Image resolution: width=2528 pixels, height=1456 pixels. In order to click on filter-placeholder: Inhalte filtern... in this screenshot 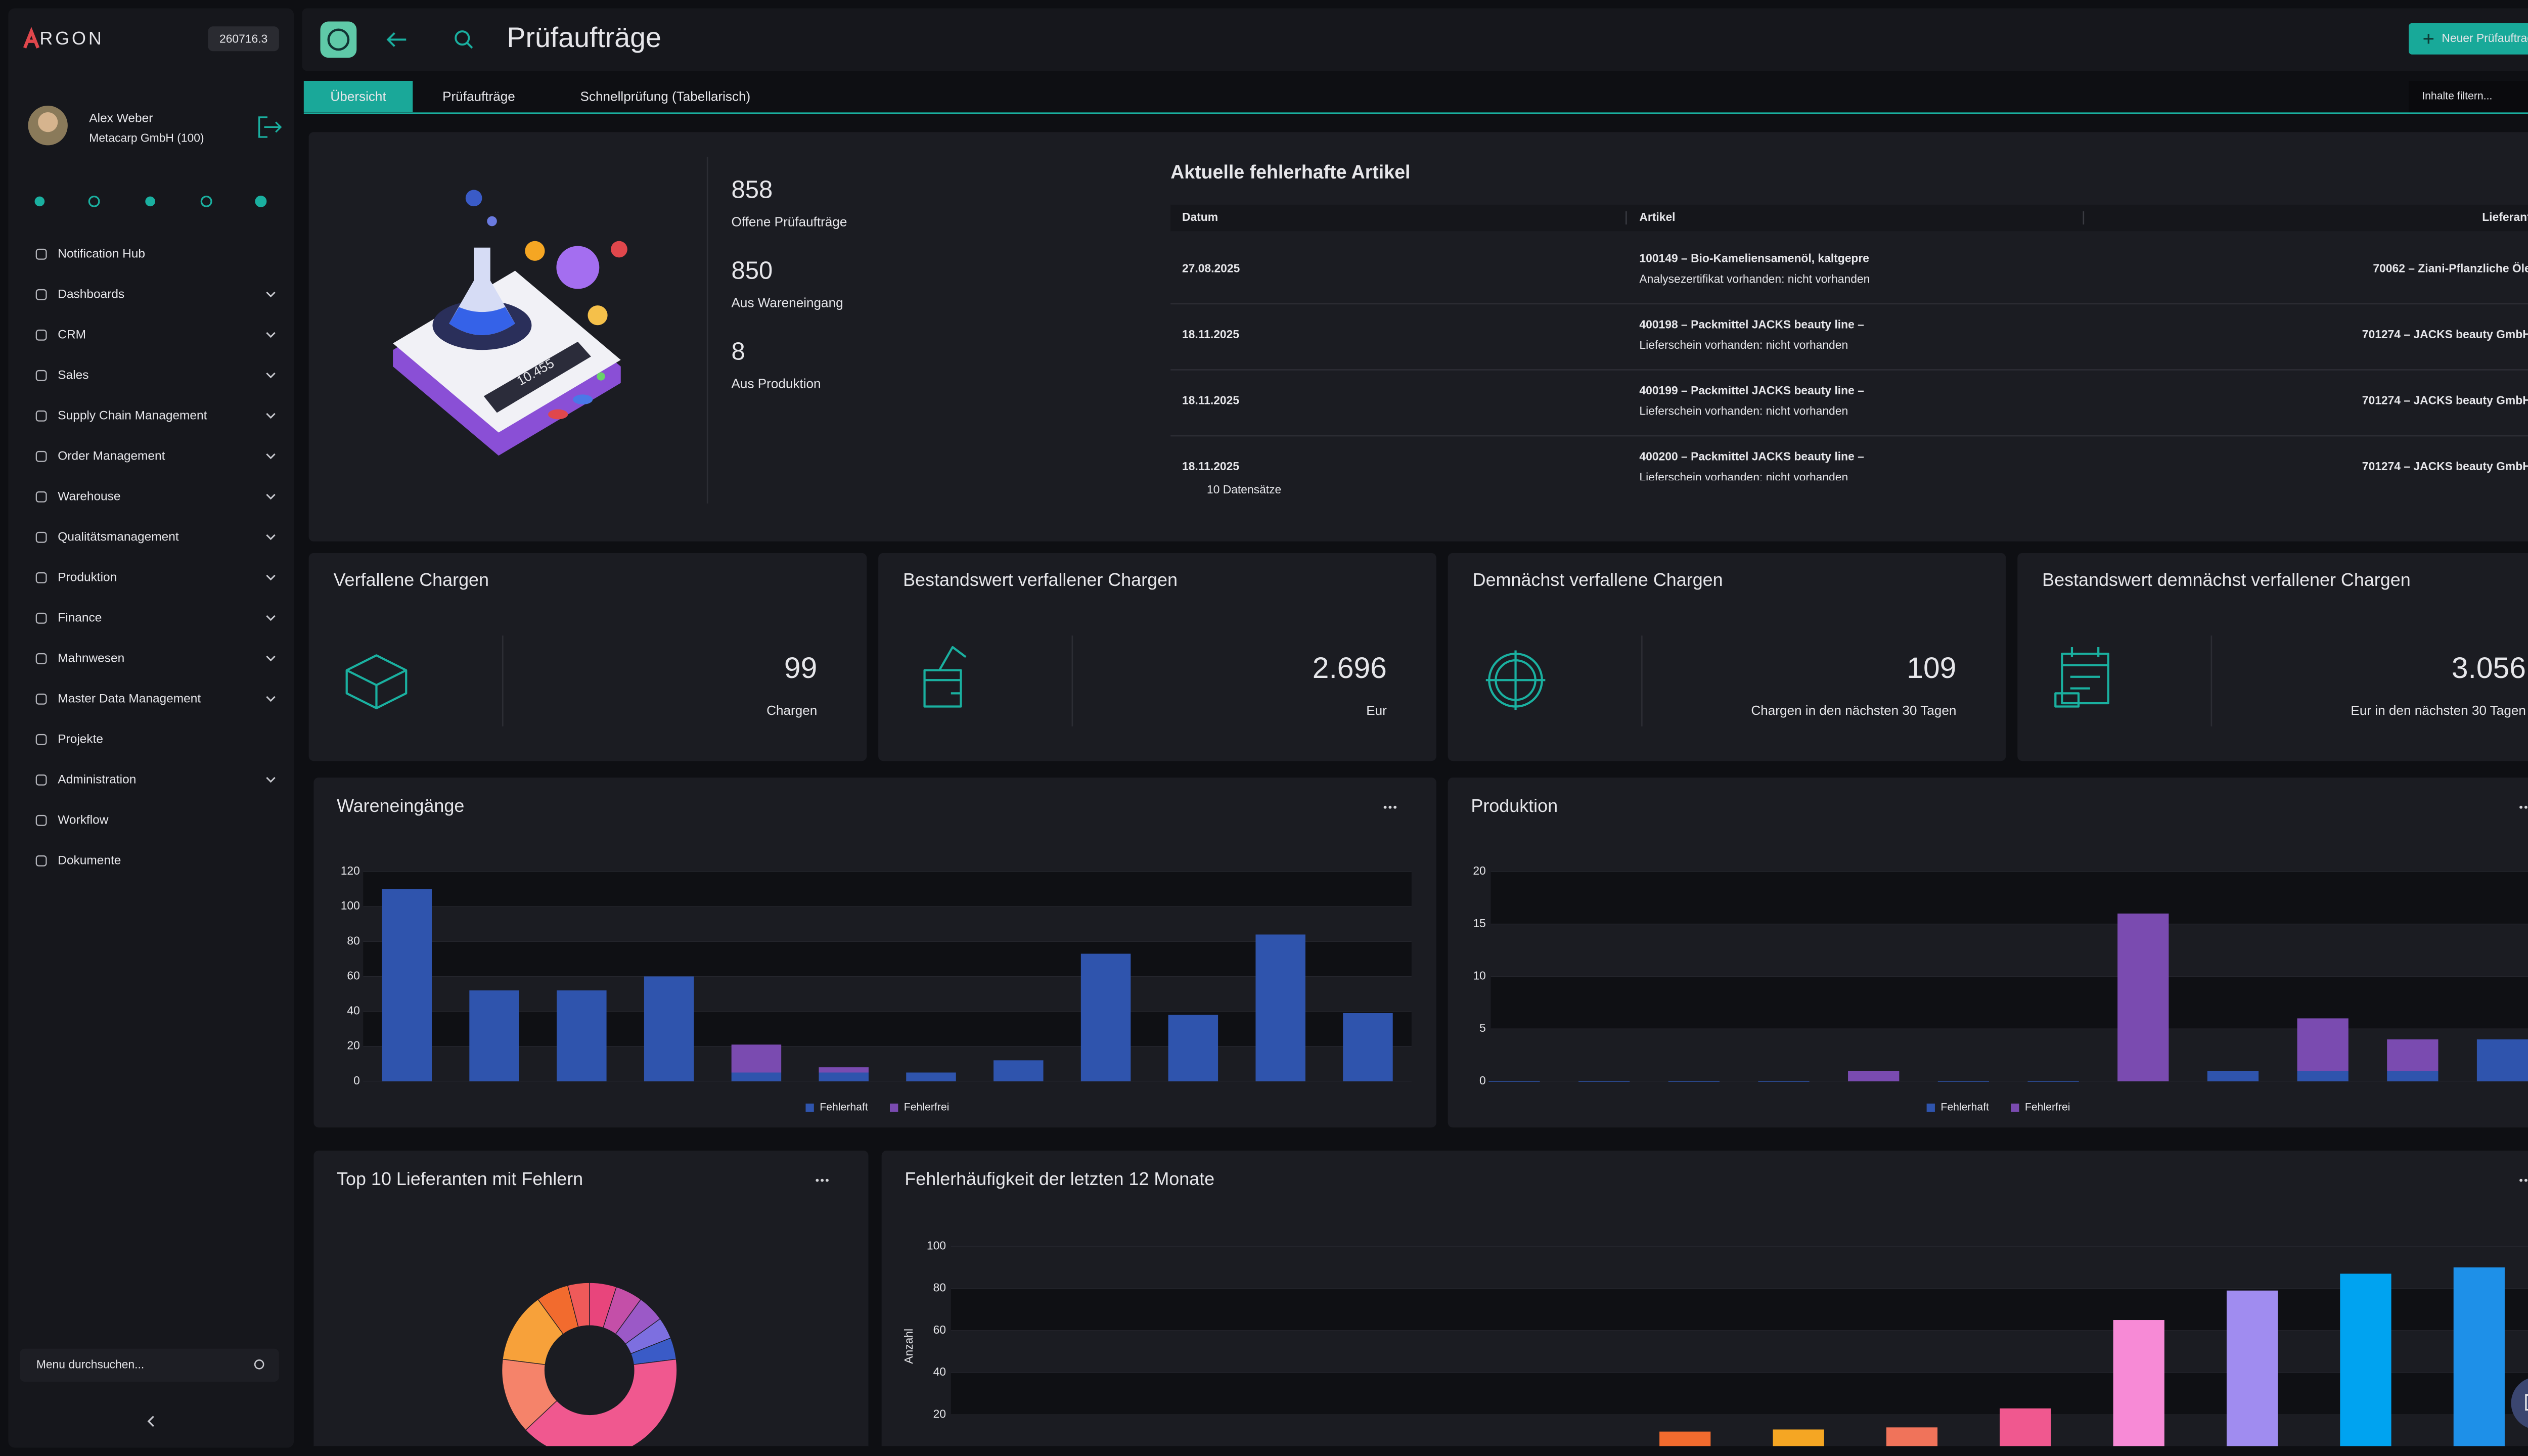, I will do `click(2457, 96)`.